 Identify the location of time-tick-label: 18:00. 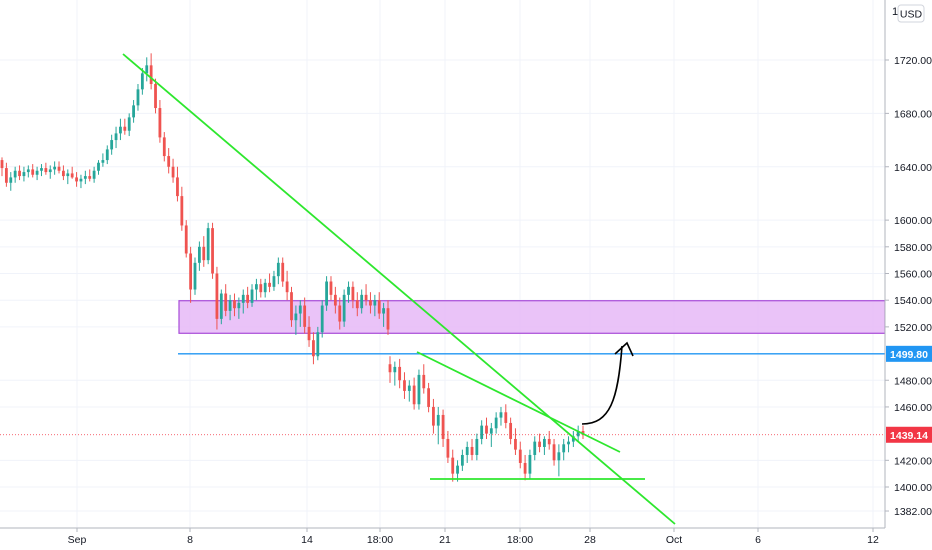
(520, 540).